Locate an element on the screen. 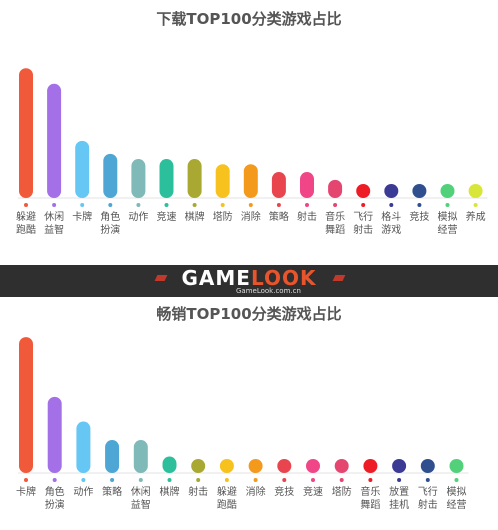 This screenshot has width=498, height=530. gamelook-banner: GAMELOOK GameLook.com.cn is located at coordinates (249, 281).